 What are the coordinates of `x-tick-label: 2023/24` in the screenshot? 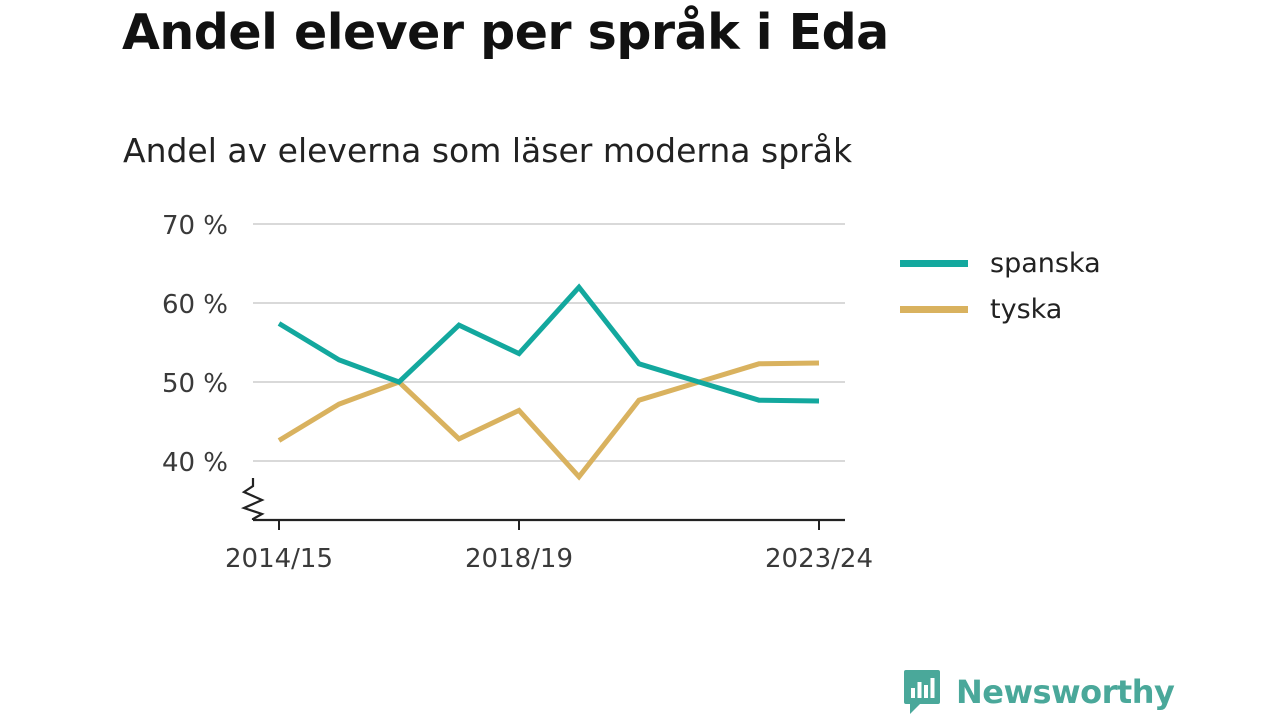 It's located at (819, 559).